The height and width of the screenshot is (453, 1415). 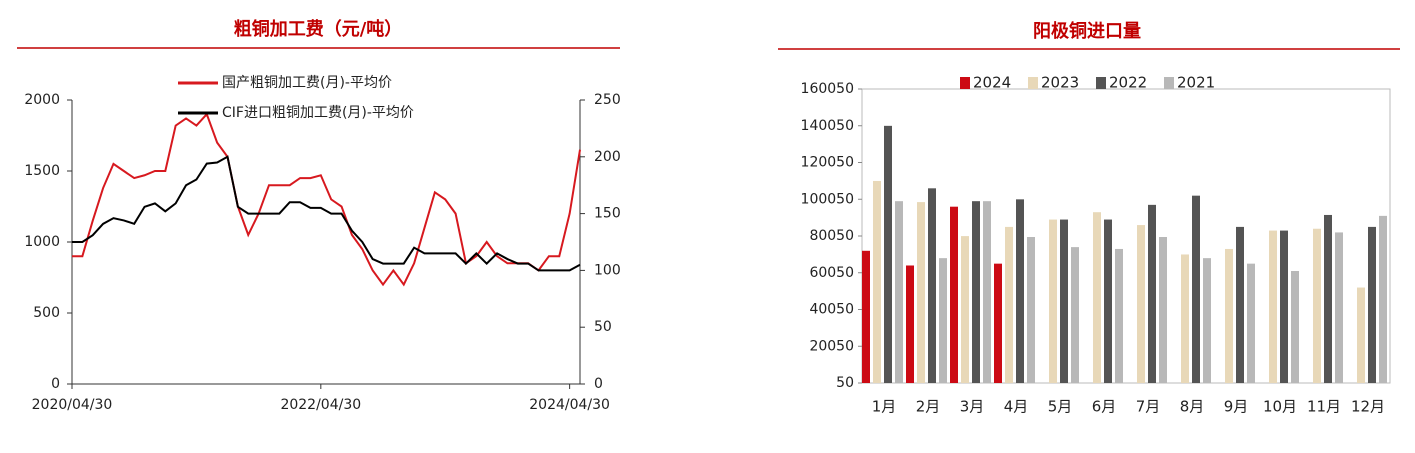 I want to click on x-tick-label: 1月, so click(x=884, y=407).